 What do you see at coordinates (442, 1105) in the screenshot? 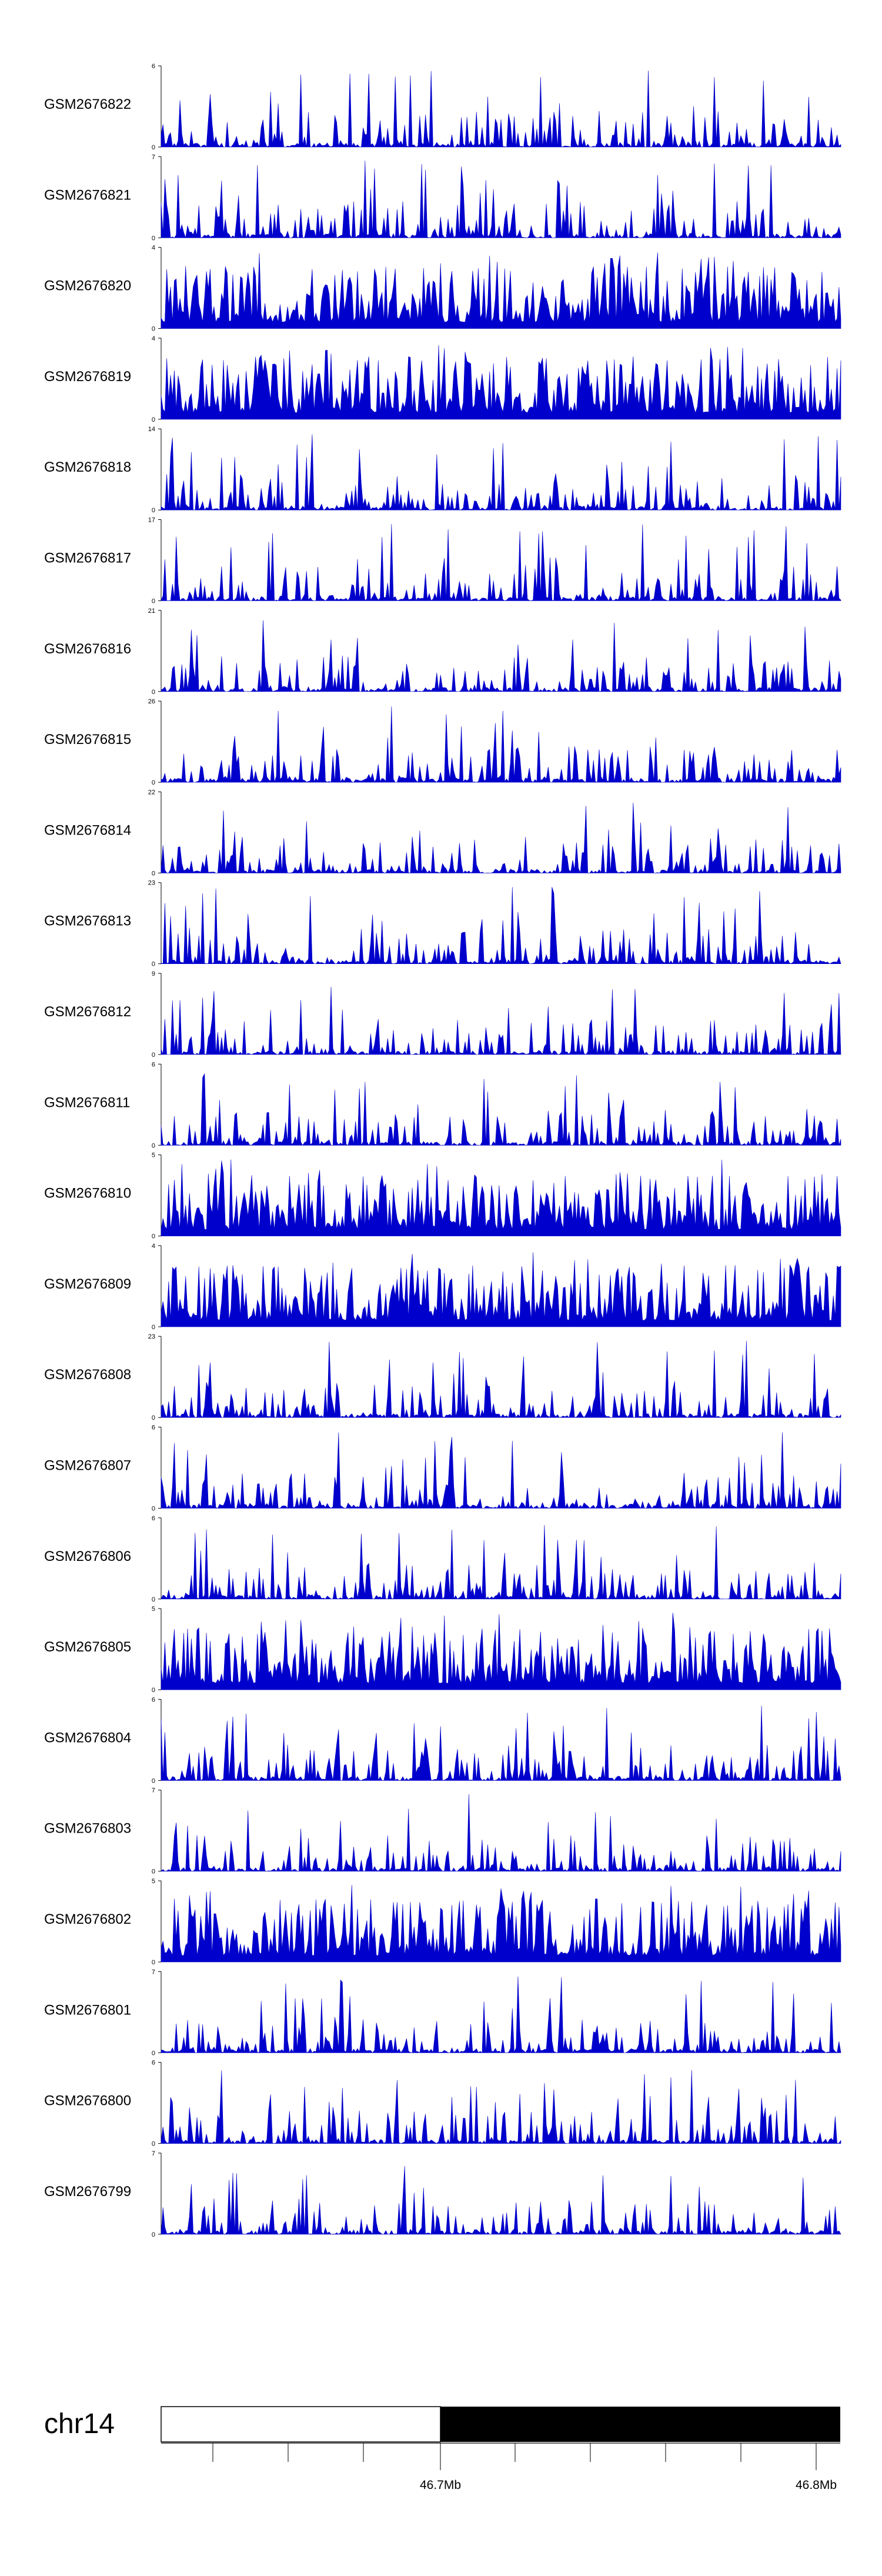
I see `track-GSM2676811: GSM2676811 6 0` at bounding box center [442, 1105].